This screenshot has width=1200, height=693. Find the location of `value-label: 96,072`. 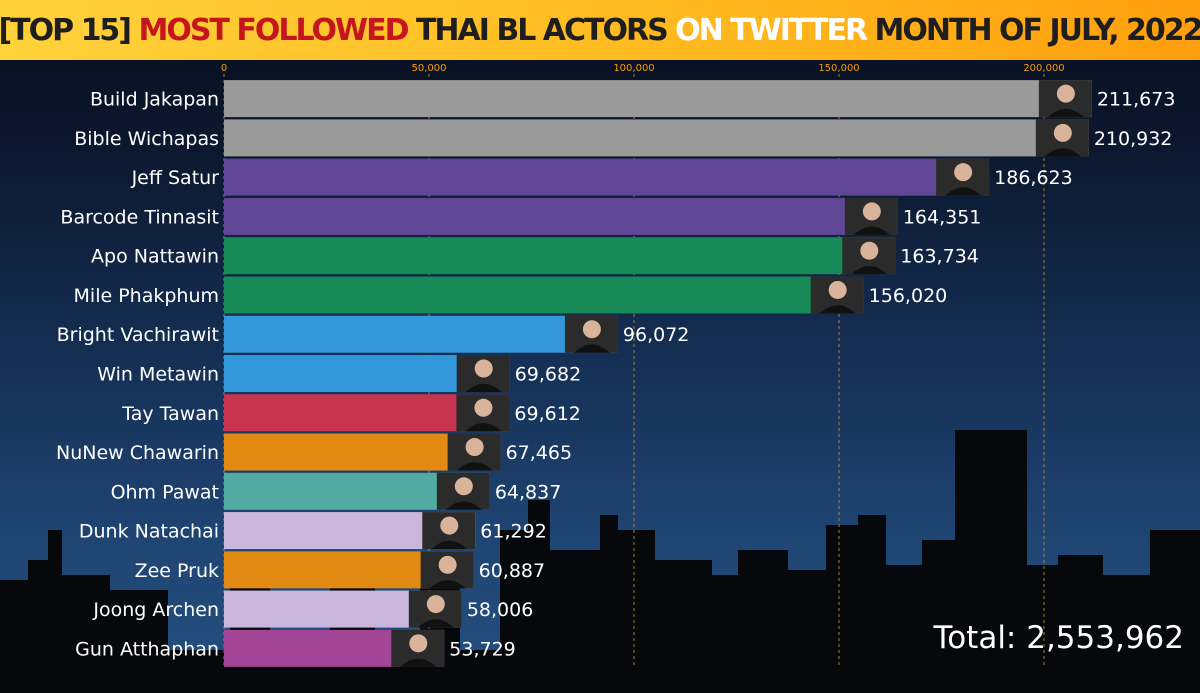

value-label: 96,072 is located at coordinates (656, 335).